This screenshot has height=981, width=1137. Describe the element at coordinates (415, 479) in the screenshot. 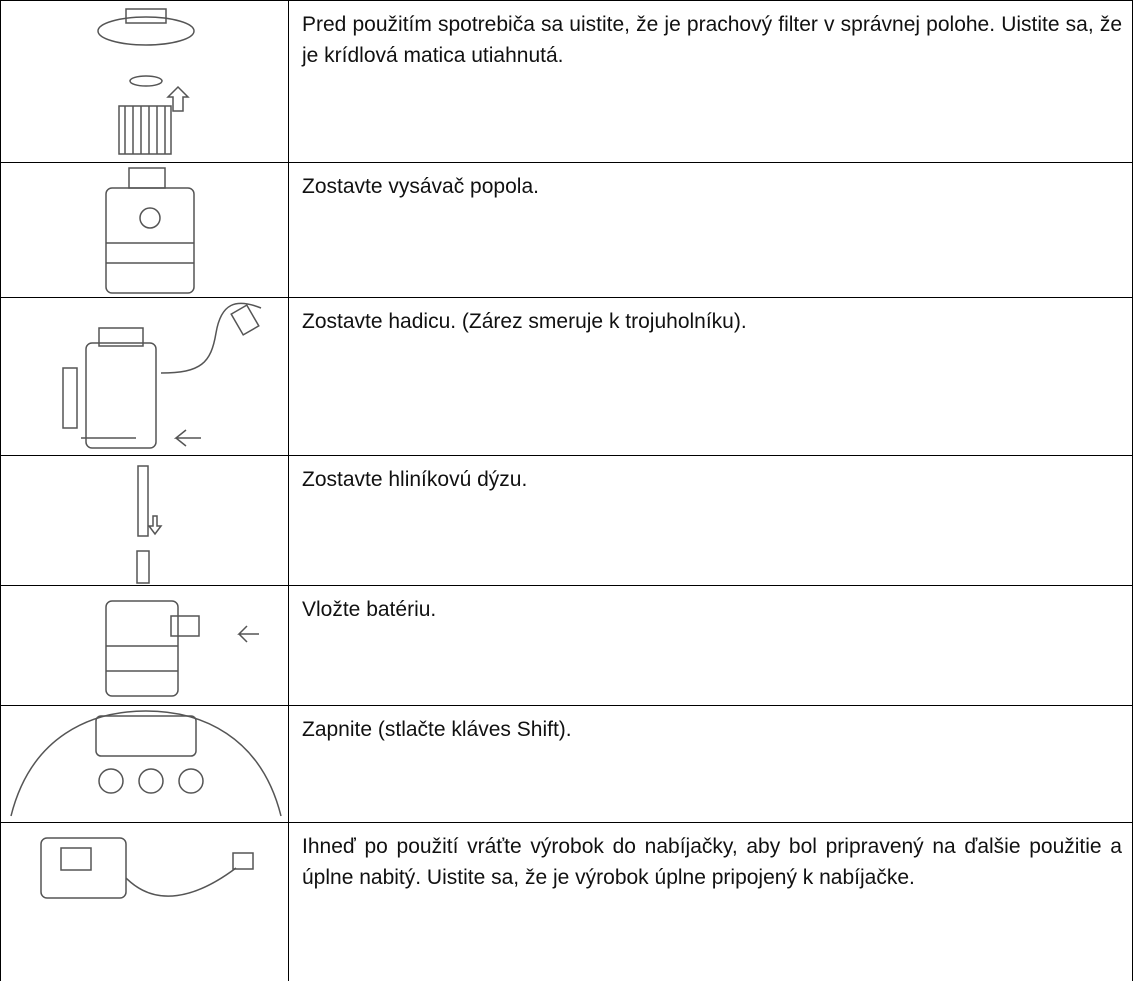

I see `instruction-text: Zostavte hliníkovú dýzu.` at that location.